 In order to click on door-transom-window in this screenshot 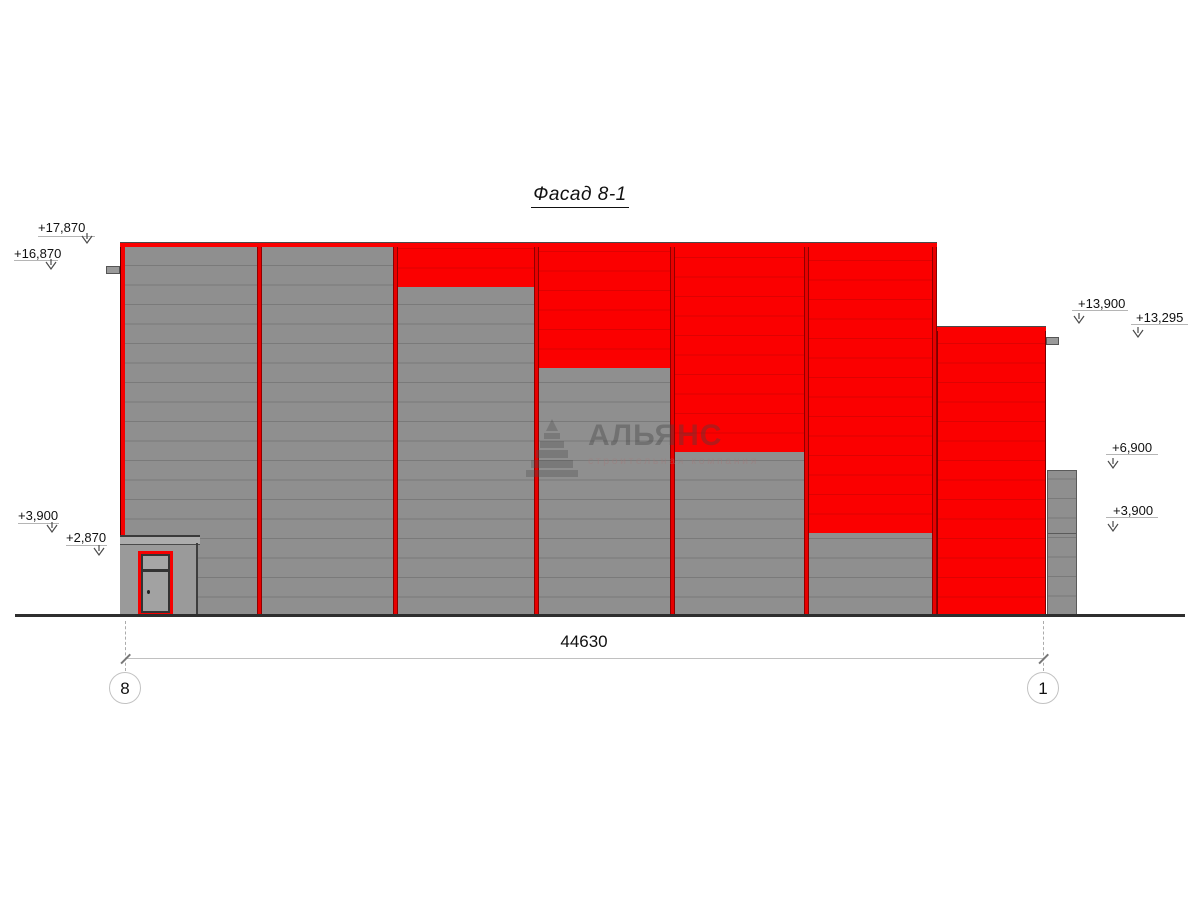, I will do `click(155, 562)`.